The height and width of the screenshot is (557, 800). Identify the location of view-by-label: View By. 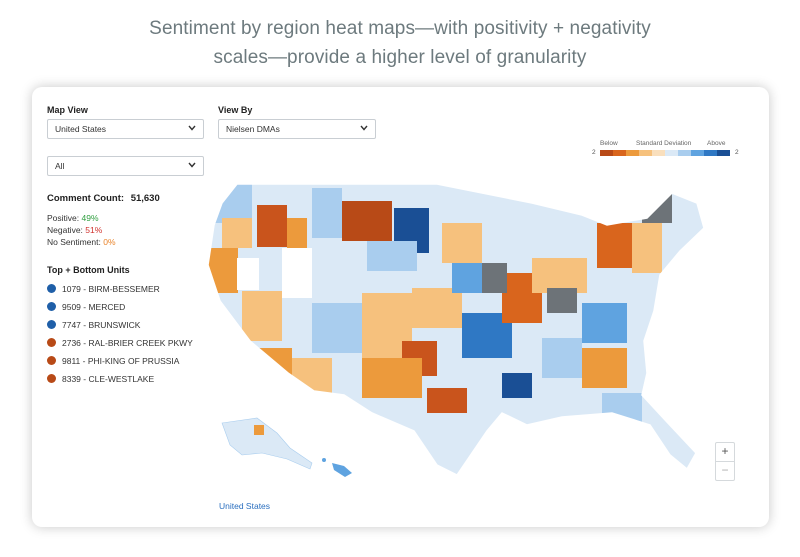
(235, 110).